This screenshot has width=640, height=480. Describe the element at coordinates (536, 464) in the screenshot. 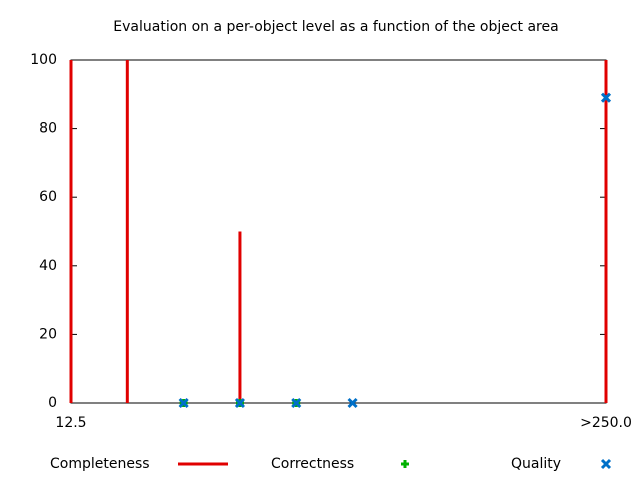

I see `legend-label: Quality` at that location.